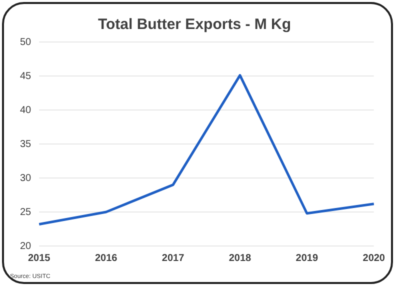  I want to click on x-tick-label: 2015, so click(39, 258).